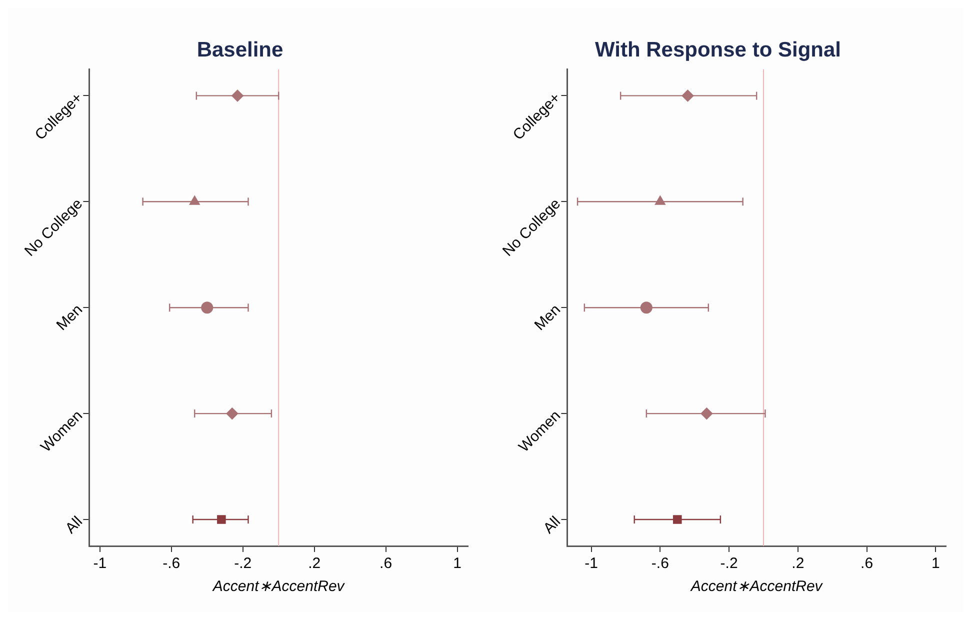 The width and height of the screenshot is (971, 620). What do you see at coordinates (718, 50) in the screenshot?
I see `chart-title: With Response to Signal` at bounding box center [718, 50].